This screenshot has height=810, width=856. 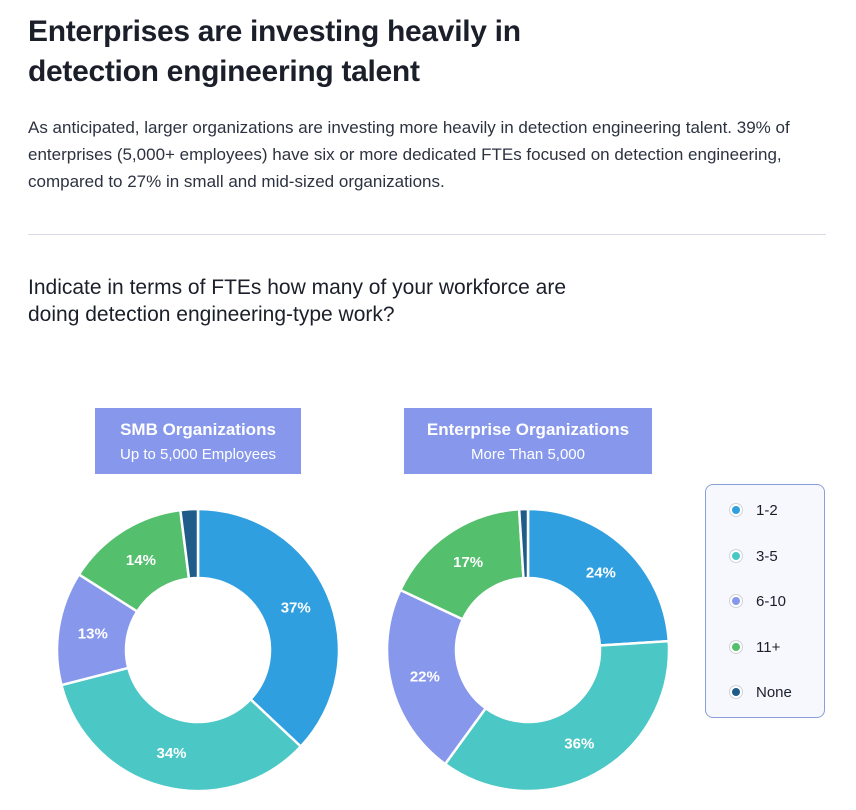 I want to click on enterprise-chart-title: Enterprise Organizations, so click(x=528, y=429).